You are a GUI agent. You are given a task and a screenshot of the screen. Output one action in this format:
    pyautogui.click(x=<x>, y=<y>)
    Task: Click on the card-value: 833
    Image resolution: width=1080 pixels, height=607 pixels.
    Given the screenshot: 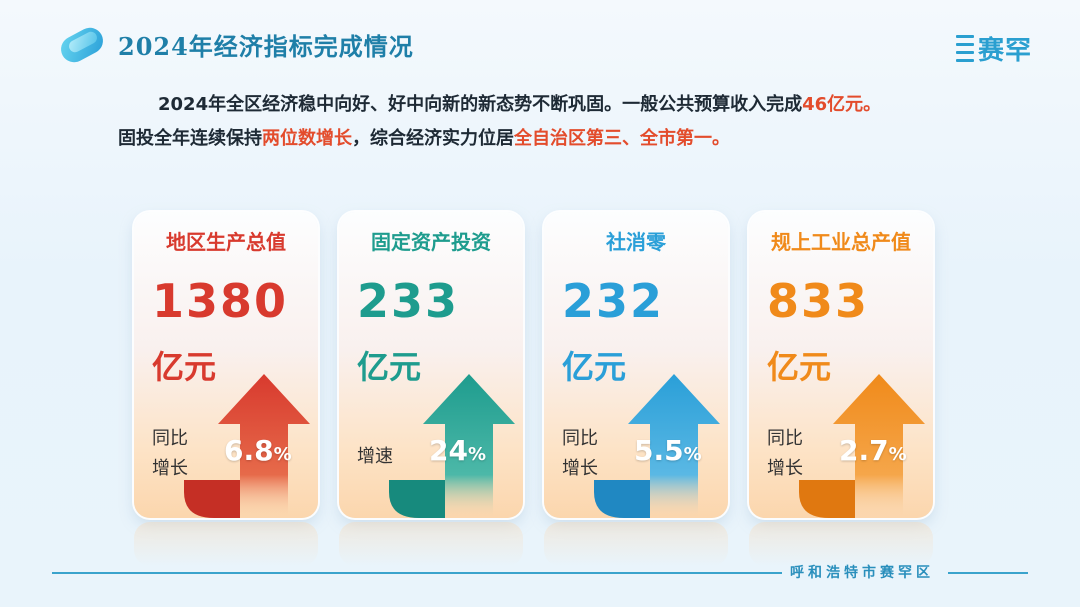 What is the action you would take?
    pyautogui.click(x=818, y=301)
    